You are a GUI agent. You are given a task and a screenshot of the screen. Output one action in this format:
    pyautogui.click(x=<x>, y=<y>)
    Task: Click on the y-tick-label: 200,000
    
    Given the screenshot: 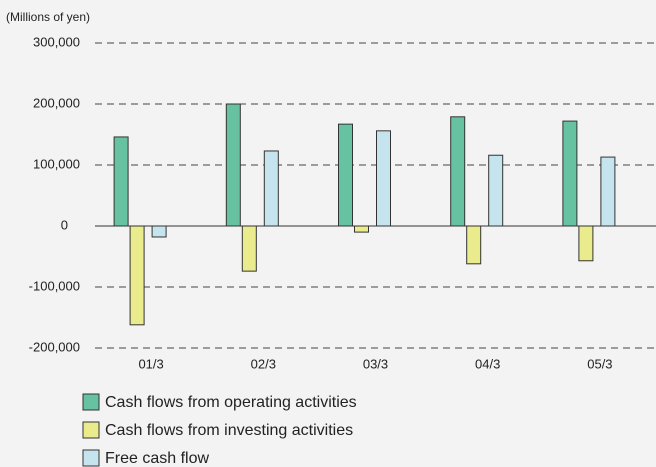 What is the action you would take?
    pyautogui.click(x=56, y=102)
    